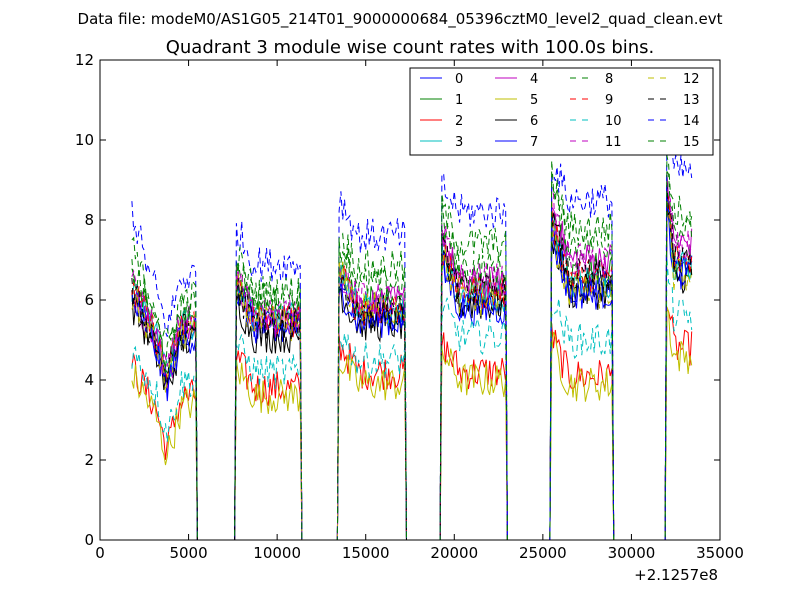  I want to click on y-tick-label: 8, so click(89, 220).